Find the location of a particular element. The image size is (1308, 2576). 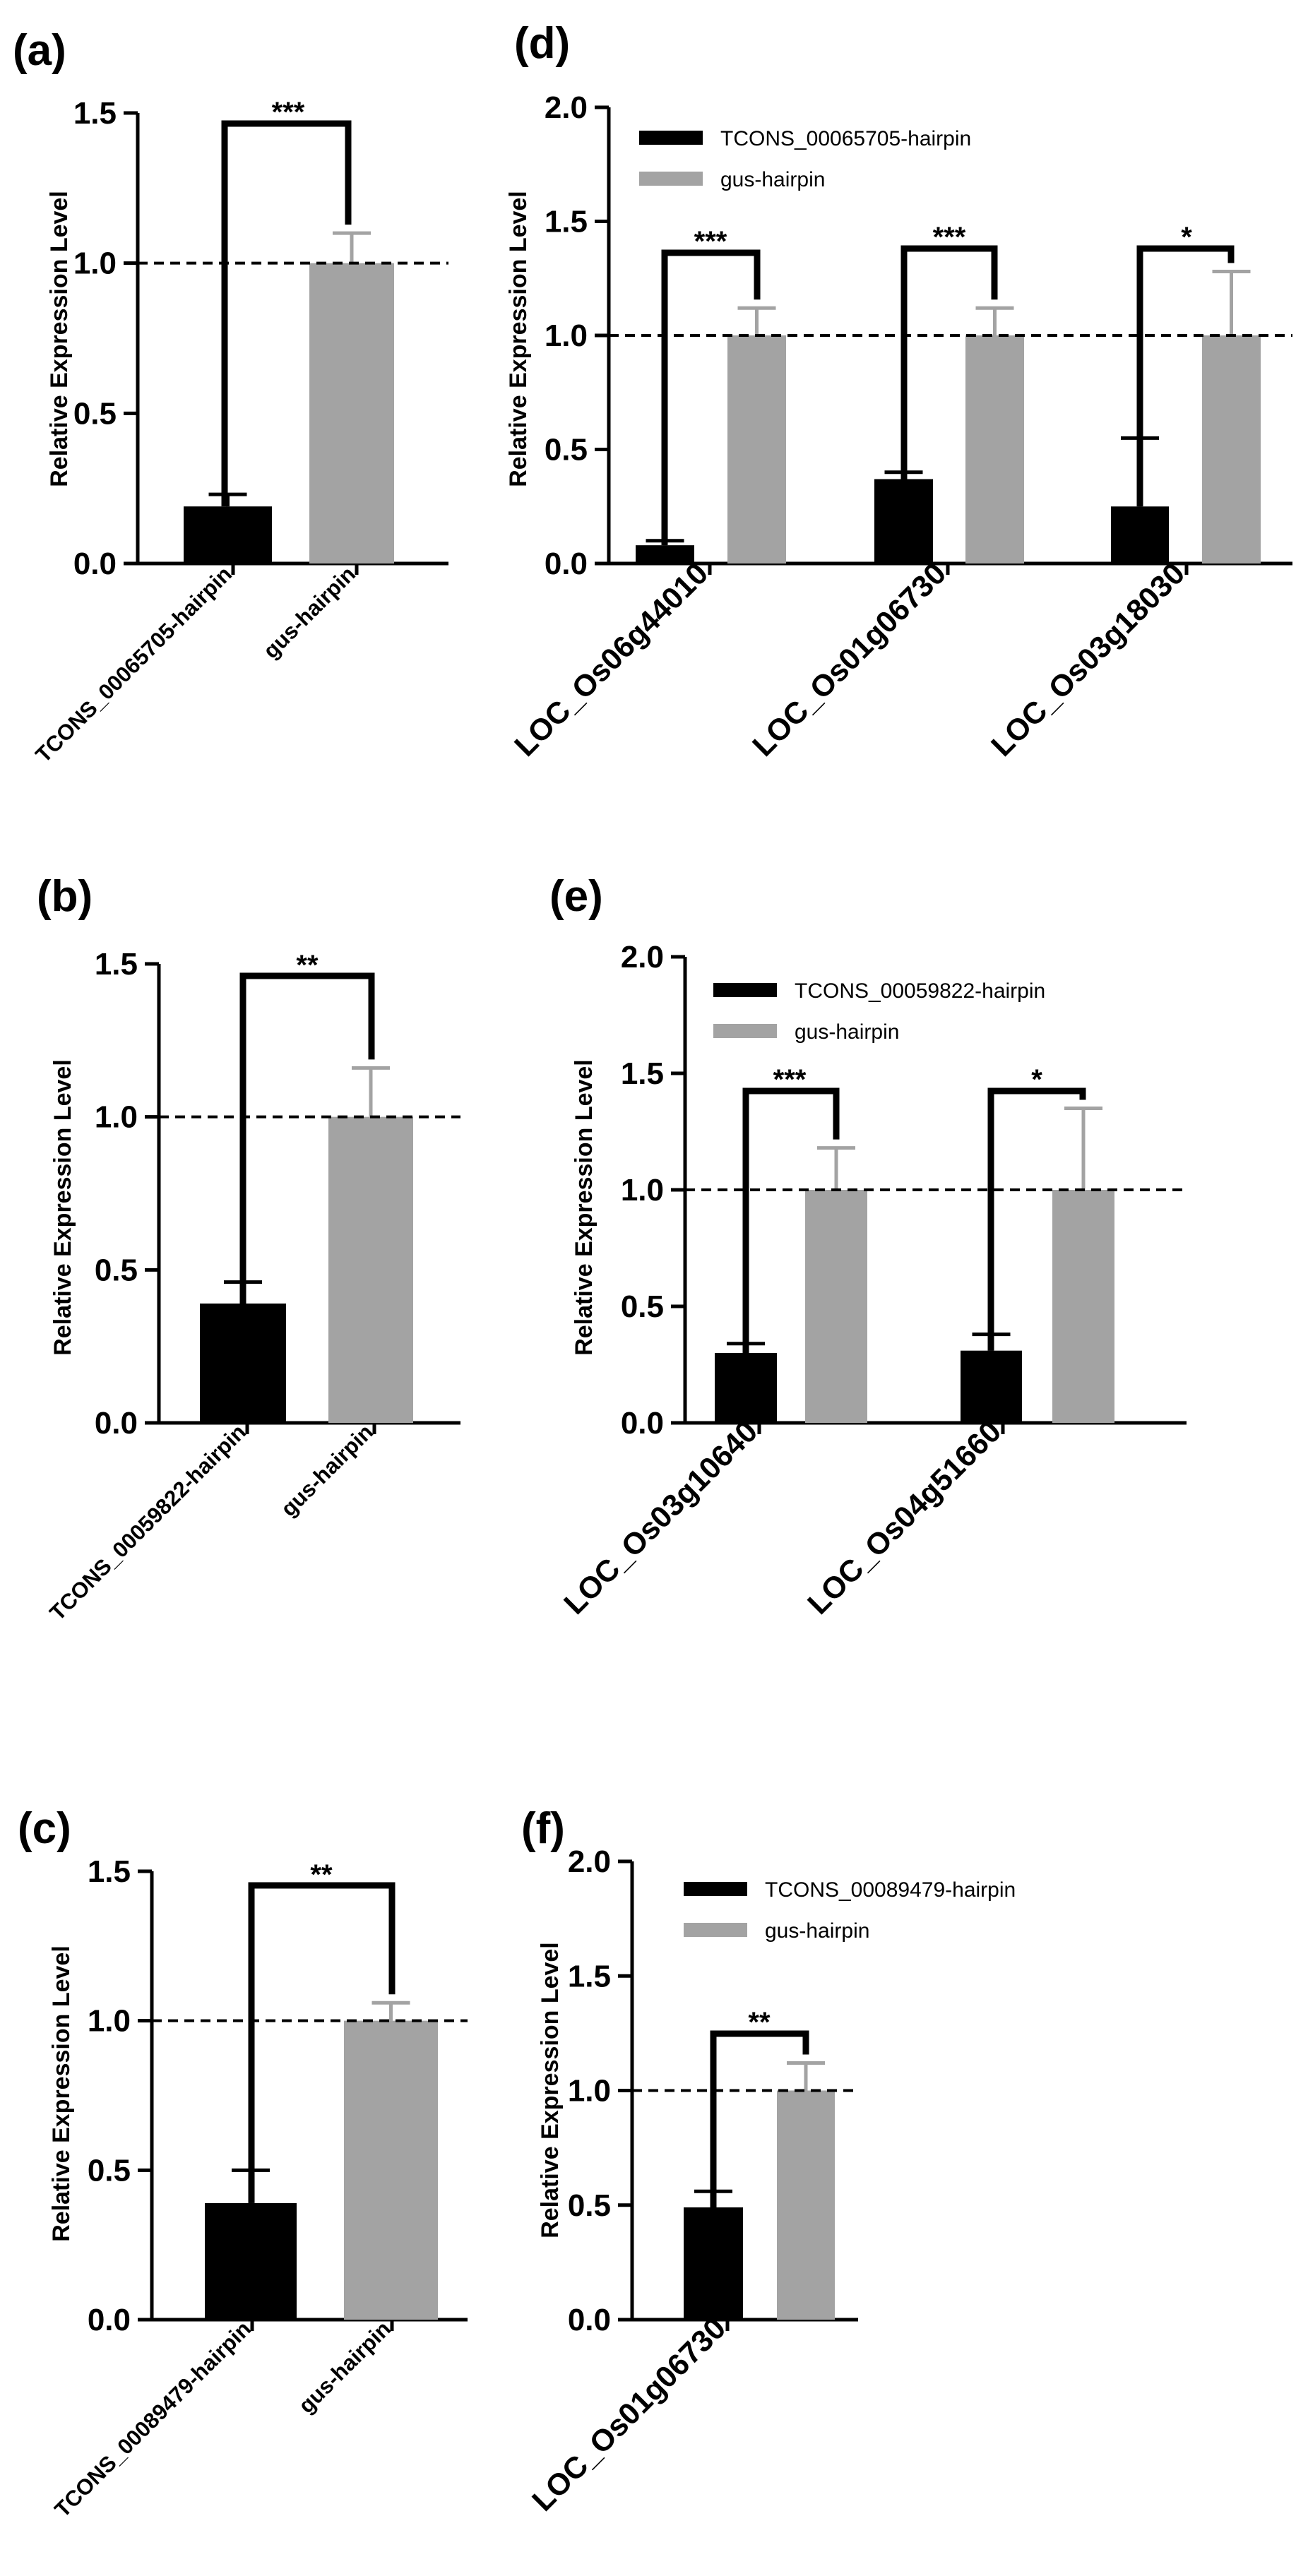

panel-letter: (f) is located at coordinates (543, 1828).